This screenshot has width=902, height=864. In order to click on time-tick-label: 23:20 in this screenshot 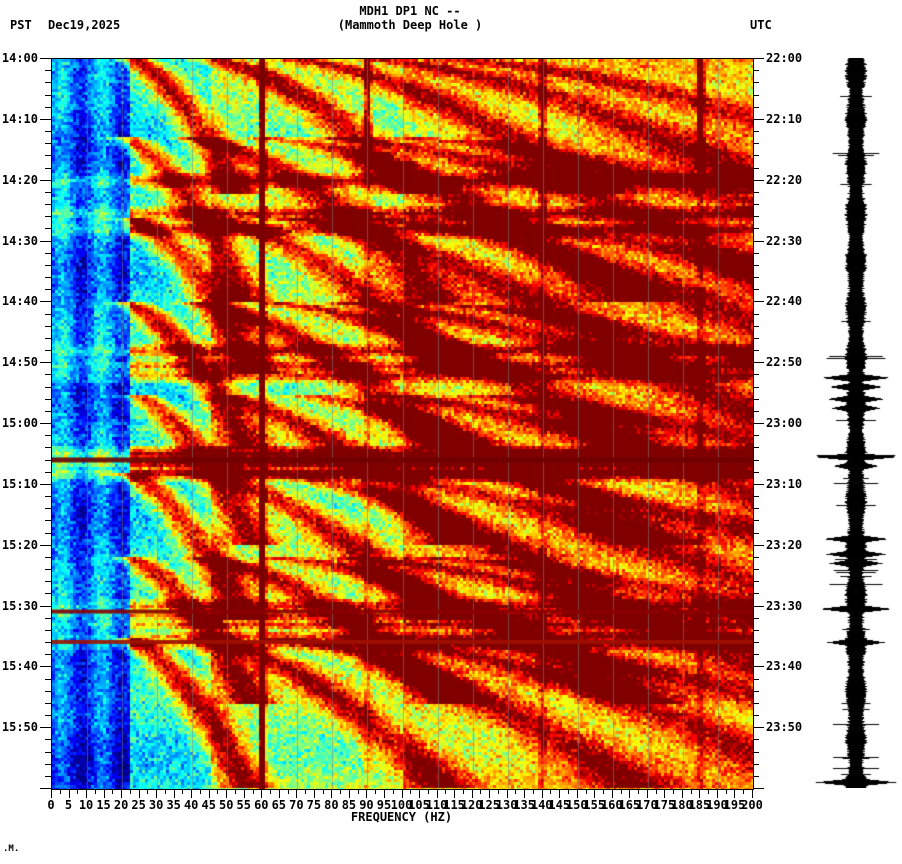, I will do `click(784, 544)`.